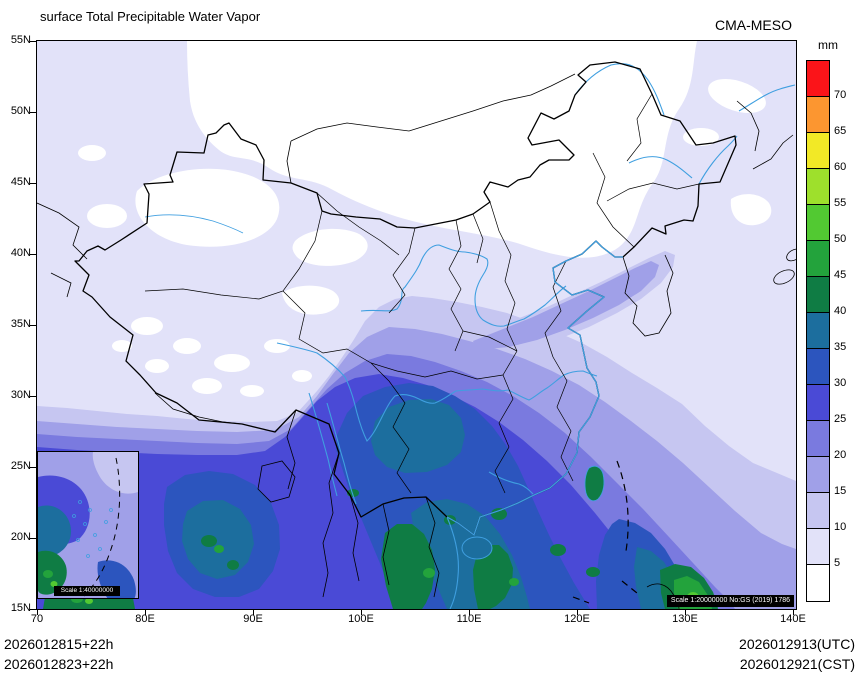  What do you see at coordinates (840, 491) in the screenshot?
I see `colorbar-tick-label: 15` at bounding box center [840, 491].